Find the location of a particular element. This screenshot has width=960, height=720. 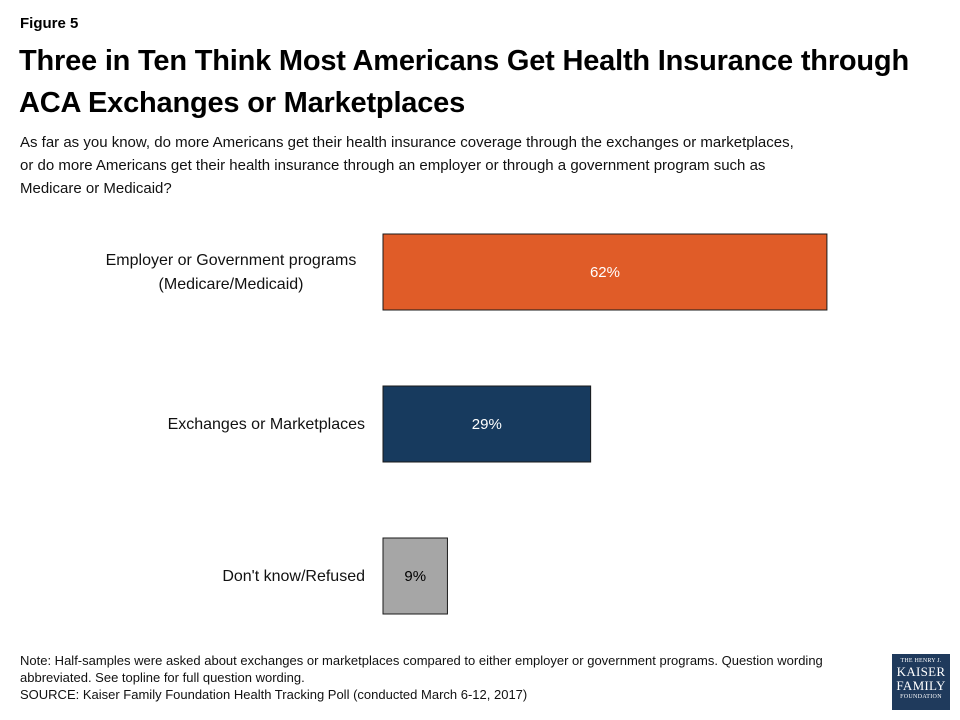

bar-value-label-0: 62% is located at coordinates (605, 272).